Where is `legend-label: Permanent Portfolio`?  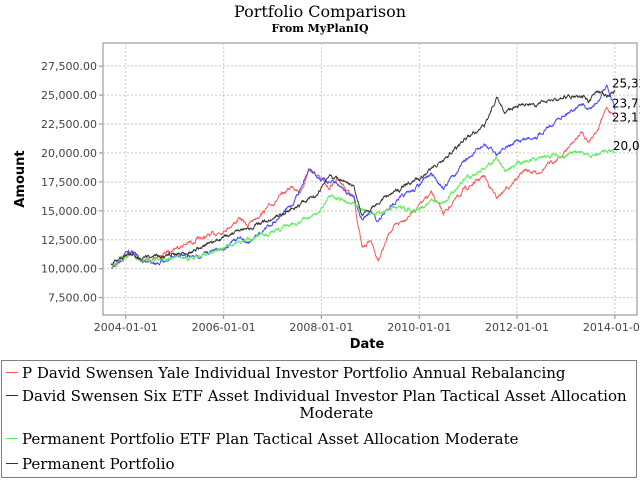 legend-label: Permanent Portfolio is located at coordinates (98, 464).